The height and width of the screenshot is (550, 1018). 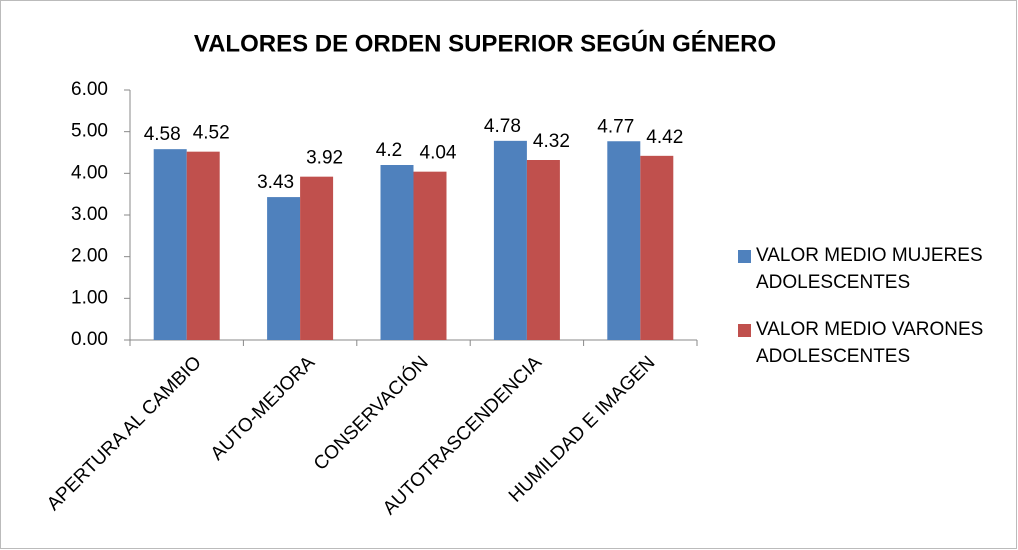 What do you see at coordinates (485, 43) in the screenshot?
I see `chart-title: VALORES DE ORDEN SUPERIOR SEGÚN GÉNERO` at bounding box center [485, 43].